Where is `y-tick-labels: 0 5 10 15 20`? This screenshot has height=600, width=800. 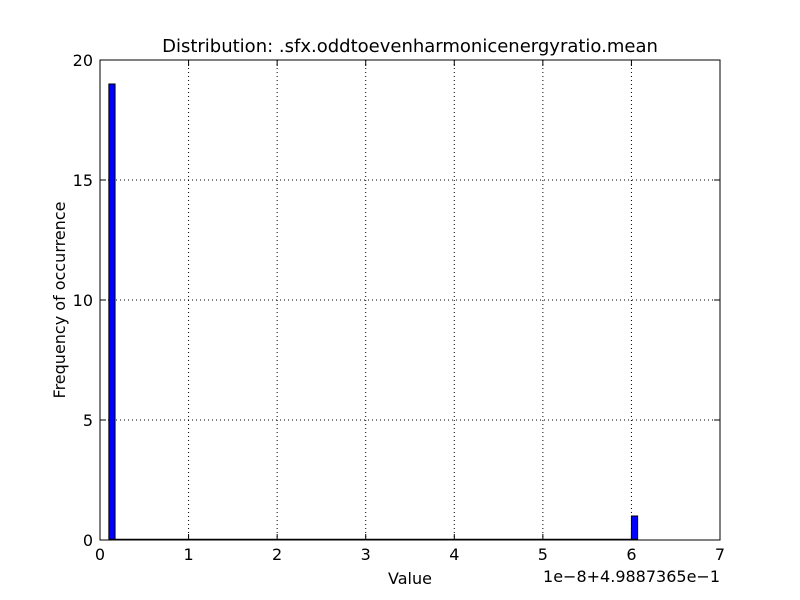
y-tick-labels: 0 5 10 15 20 is located at coordinates (83, 300).